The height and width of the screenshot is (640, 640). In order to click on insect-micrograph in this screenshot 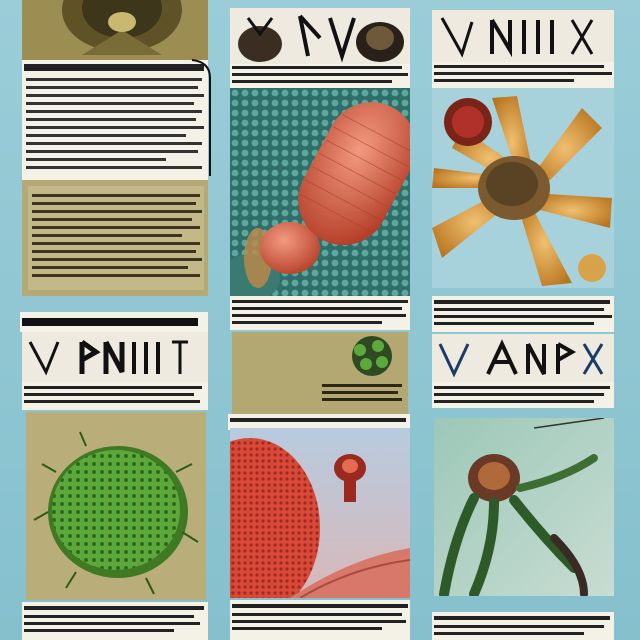, I will do `click(524, 507)`.